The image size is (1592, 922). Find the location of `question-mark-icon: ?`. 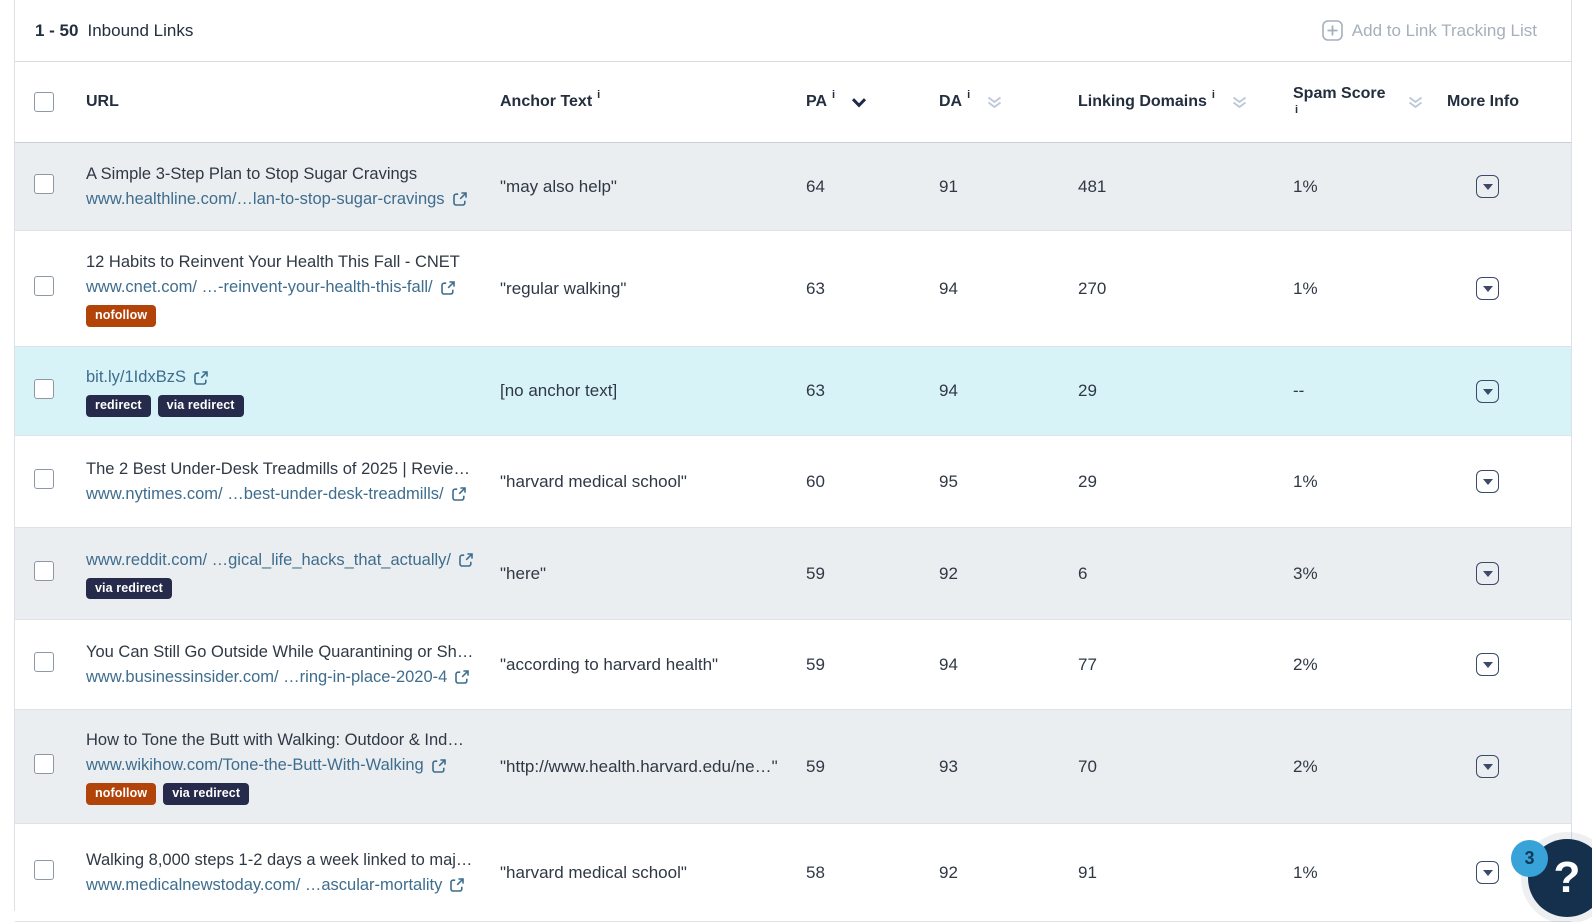

question-mark-icon: ? is located at coordinates (1567, 877).